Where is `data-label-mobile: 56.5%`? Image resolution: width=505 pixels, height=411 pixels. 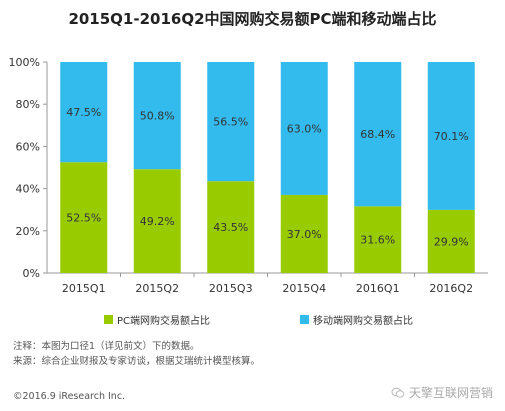
data-label-mobile: 56.5% is located at coordinates (230, 122).